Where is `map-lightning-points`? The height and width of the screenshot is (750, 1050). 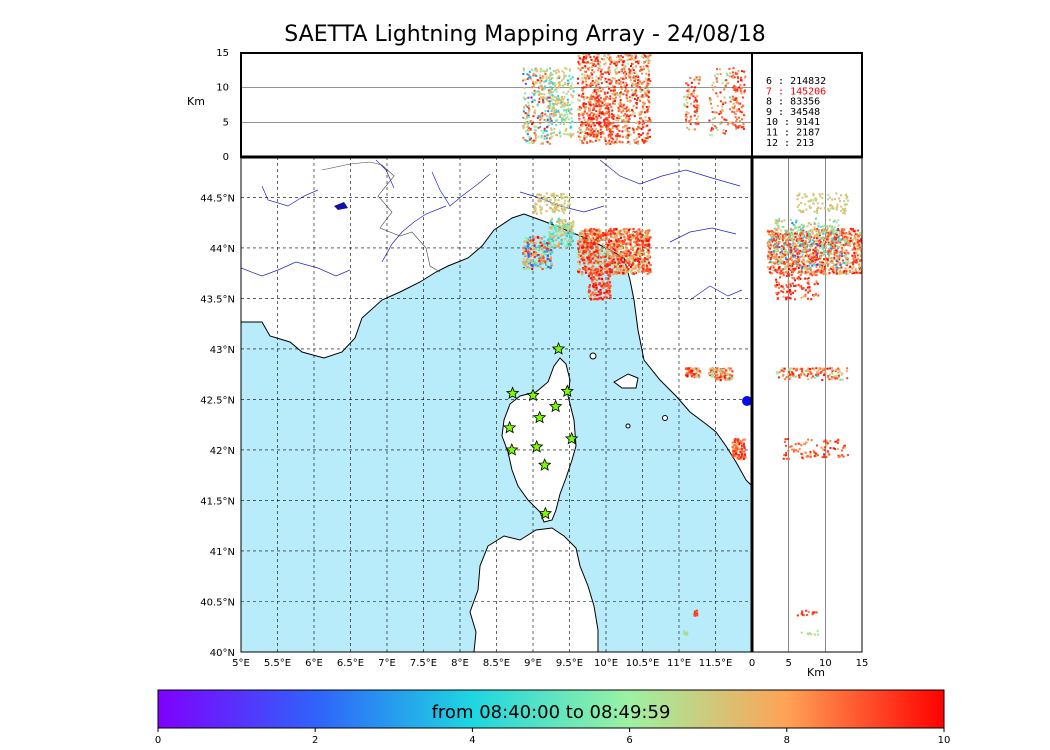
map-lightning-points is located at coordinates (634, 414).